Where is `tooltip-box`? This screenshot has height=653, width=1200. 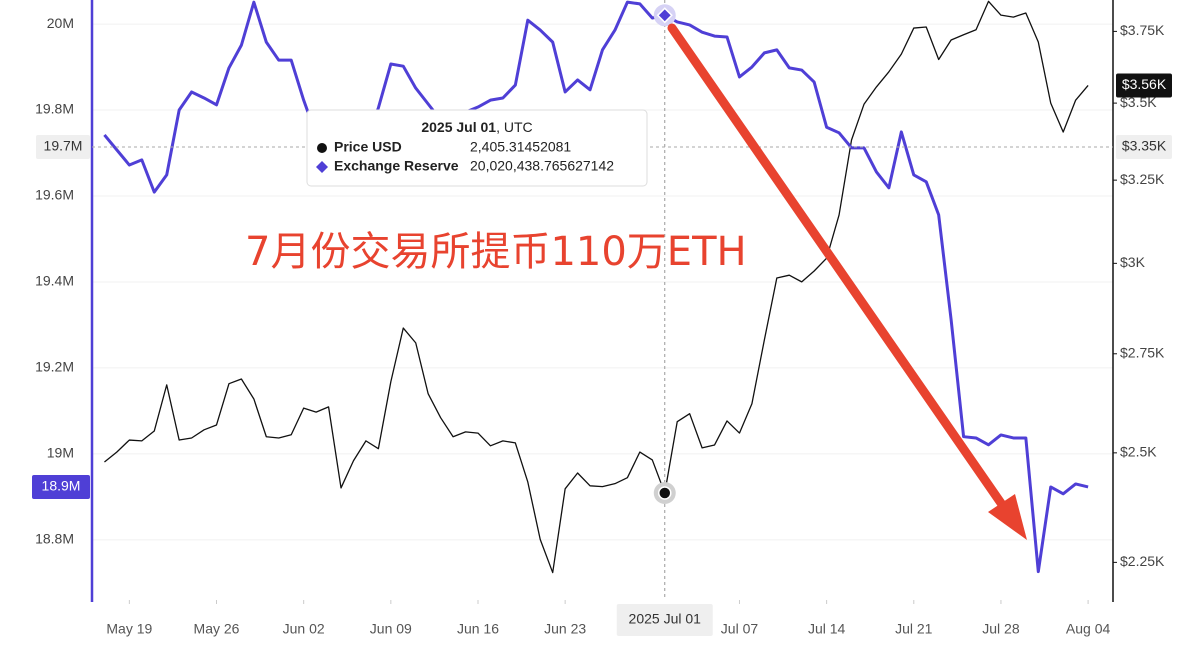
tooltip-box is located at coordinates (477, 148).